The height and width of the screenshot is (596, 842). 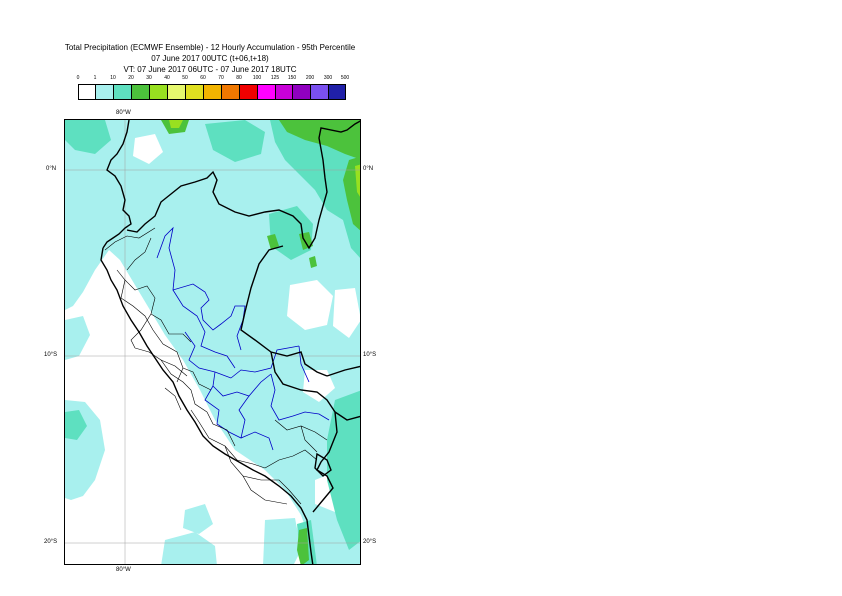 I want to click on lat-label-left: 20°S, so click(x=51, y=542).